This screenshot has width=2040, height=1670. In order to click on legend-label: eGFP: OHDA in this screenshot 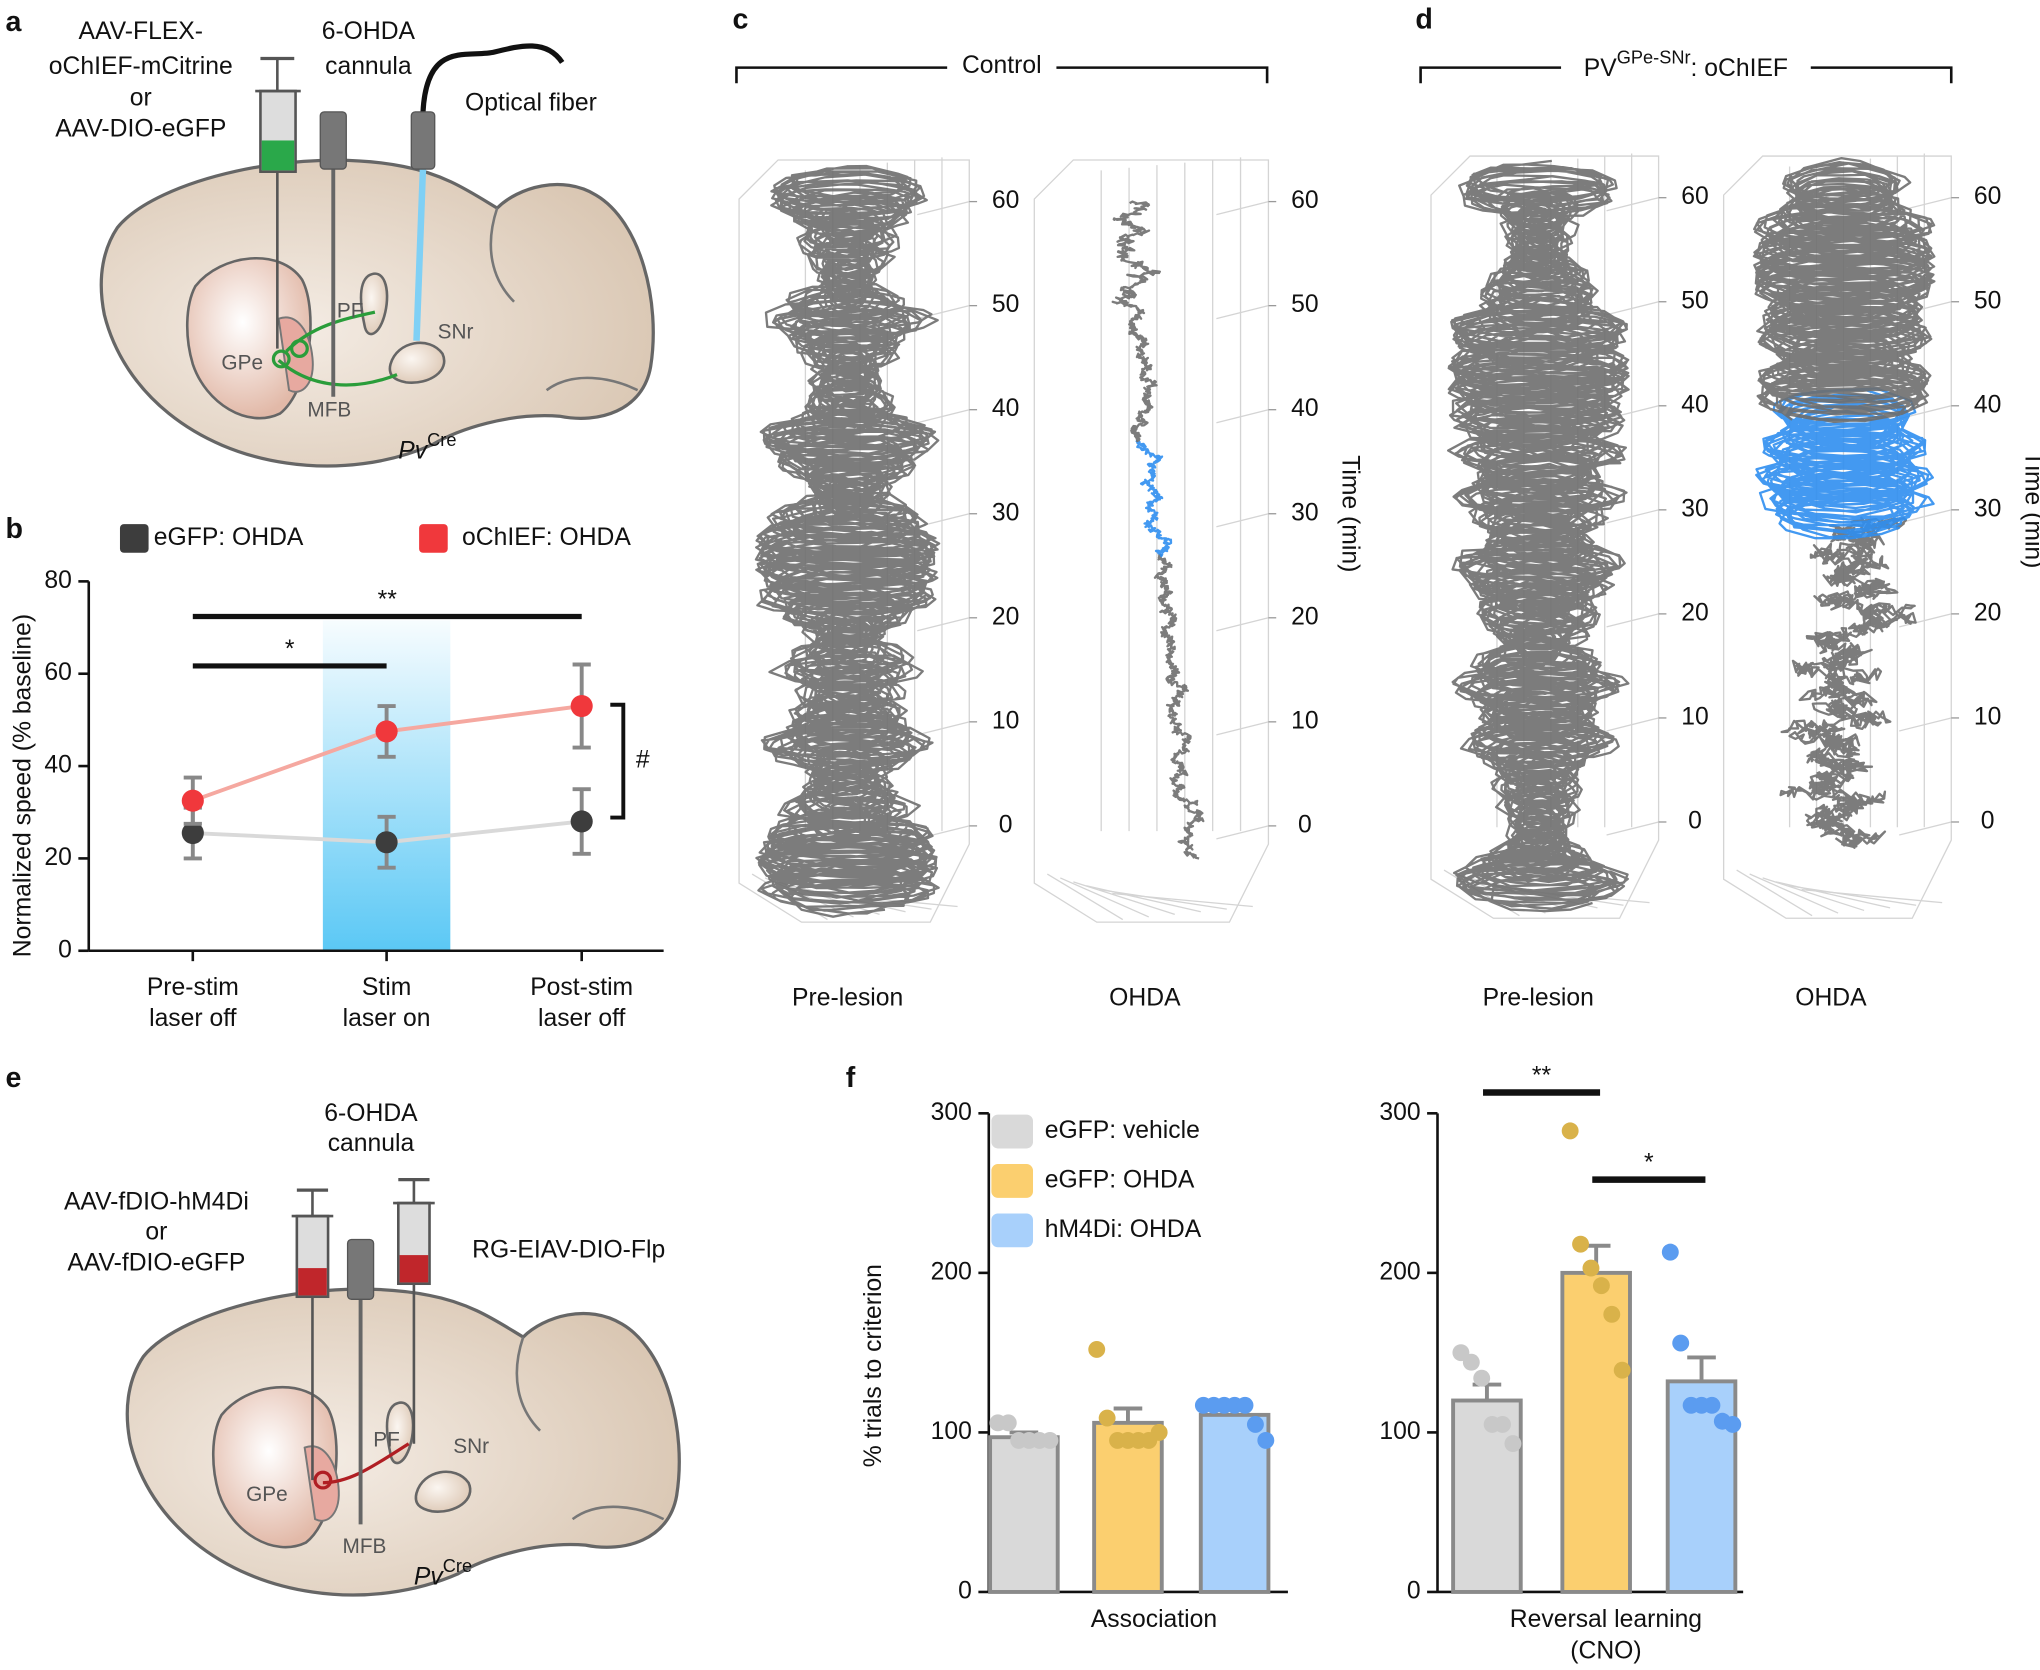, I will do `click(229, 537)`.